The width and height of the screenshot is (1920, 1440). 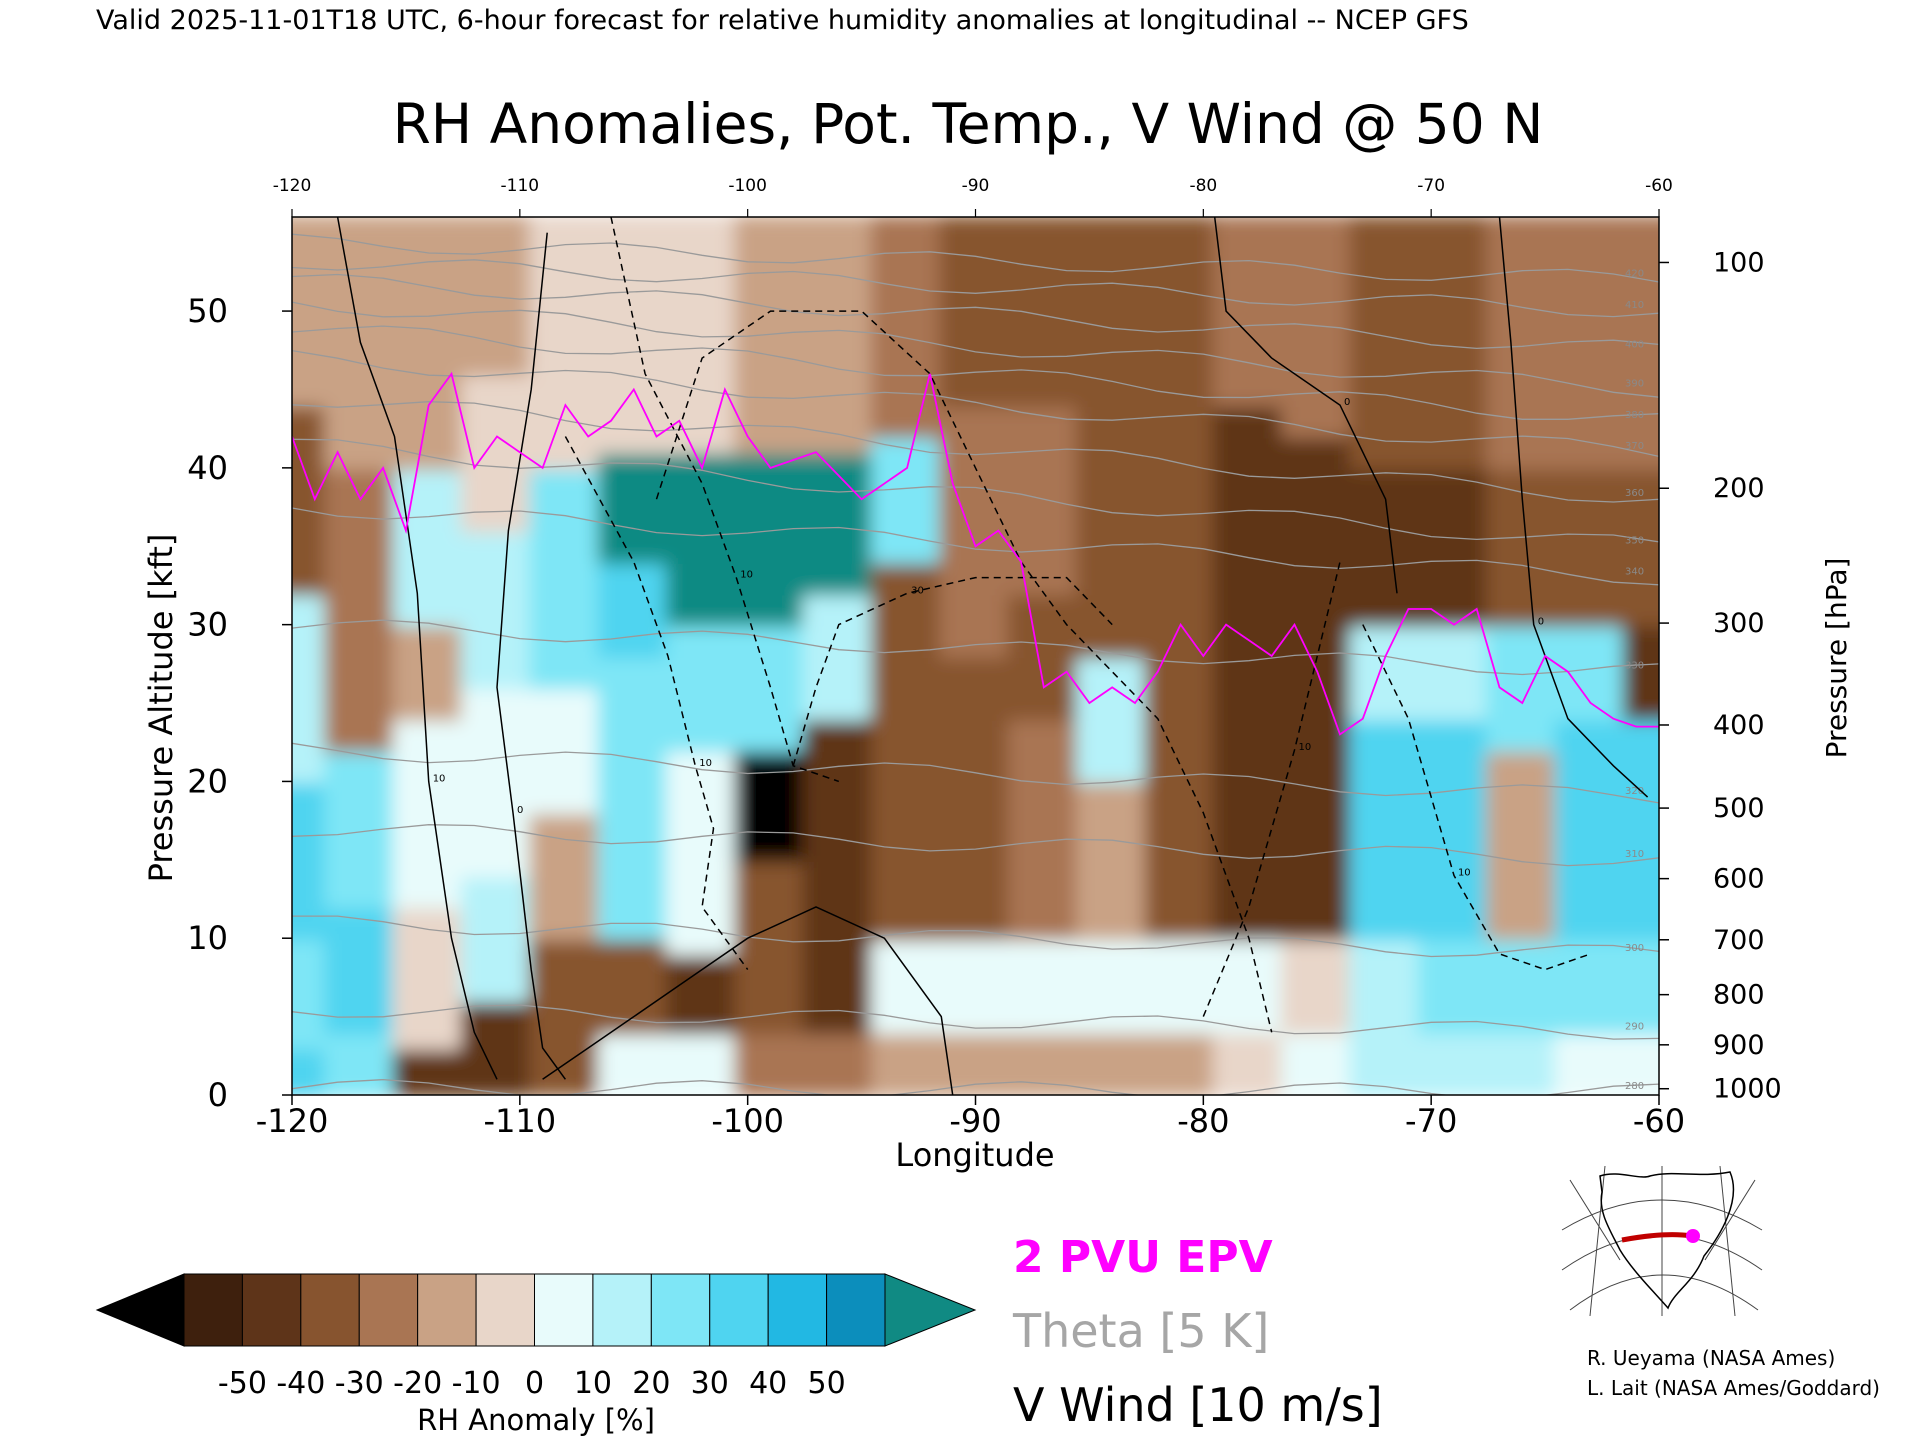 What do you see at coordinates (1203, 1121) in the screenshot?
I see `x-tick-label: -80` at bounding box center [1203, 1121].